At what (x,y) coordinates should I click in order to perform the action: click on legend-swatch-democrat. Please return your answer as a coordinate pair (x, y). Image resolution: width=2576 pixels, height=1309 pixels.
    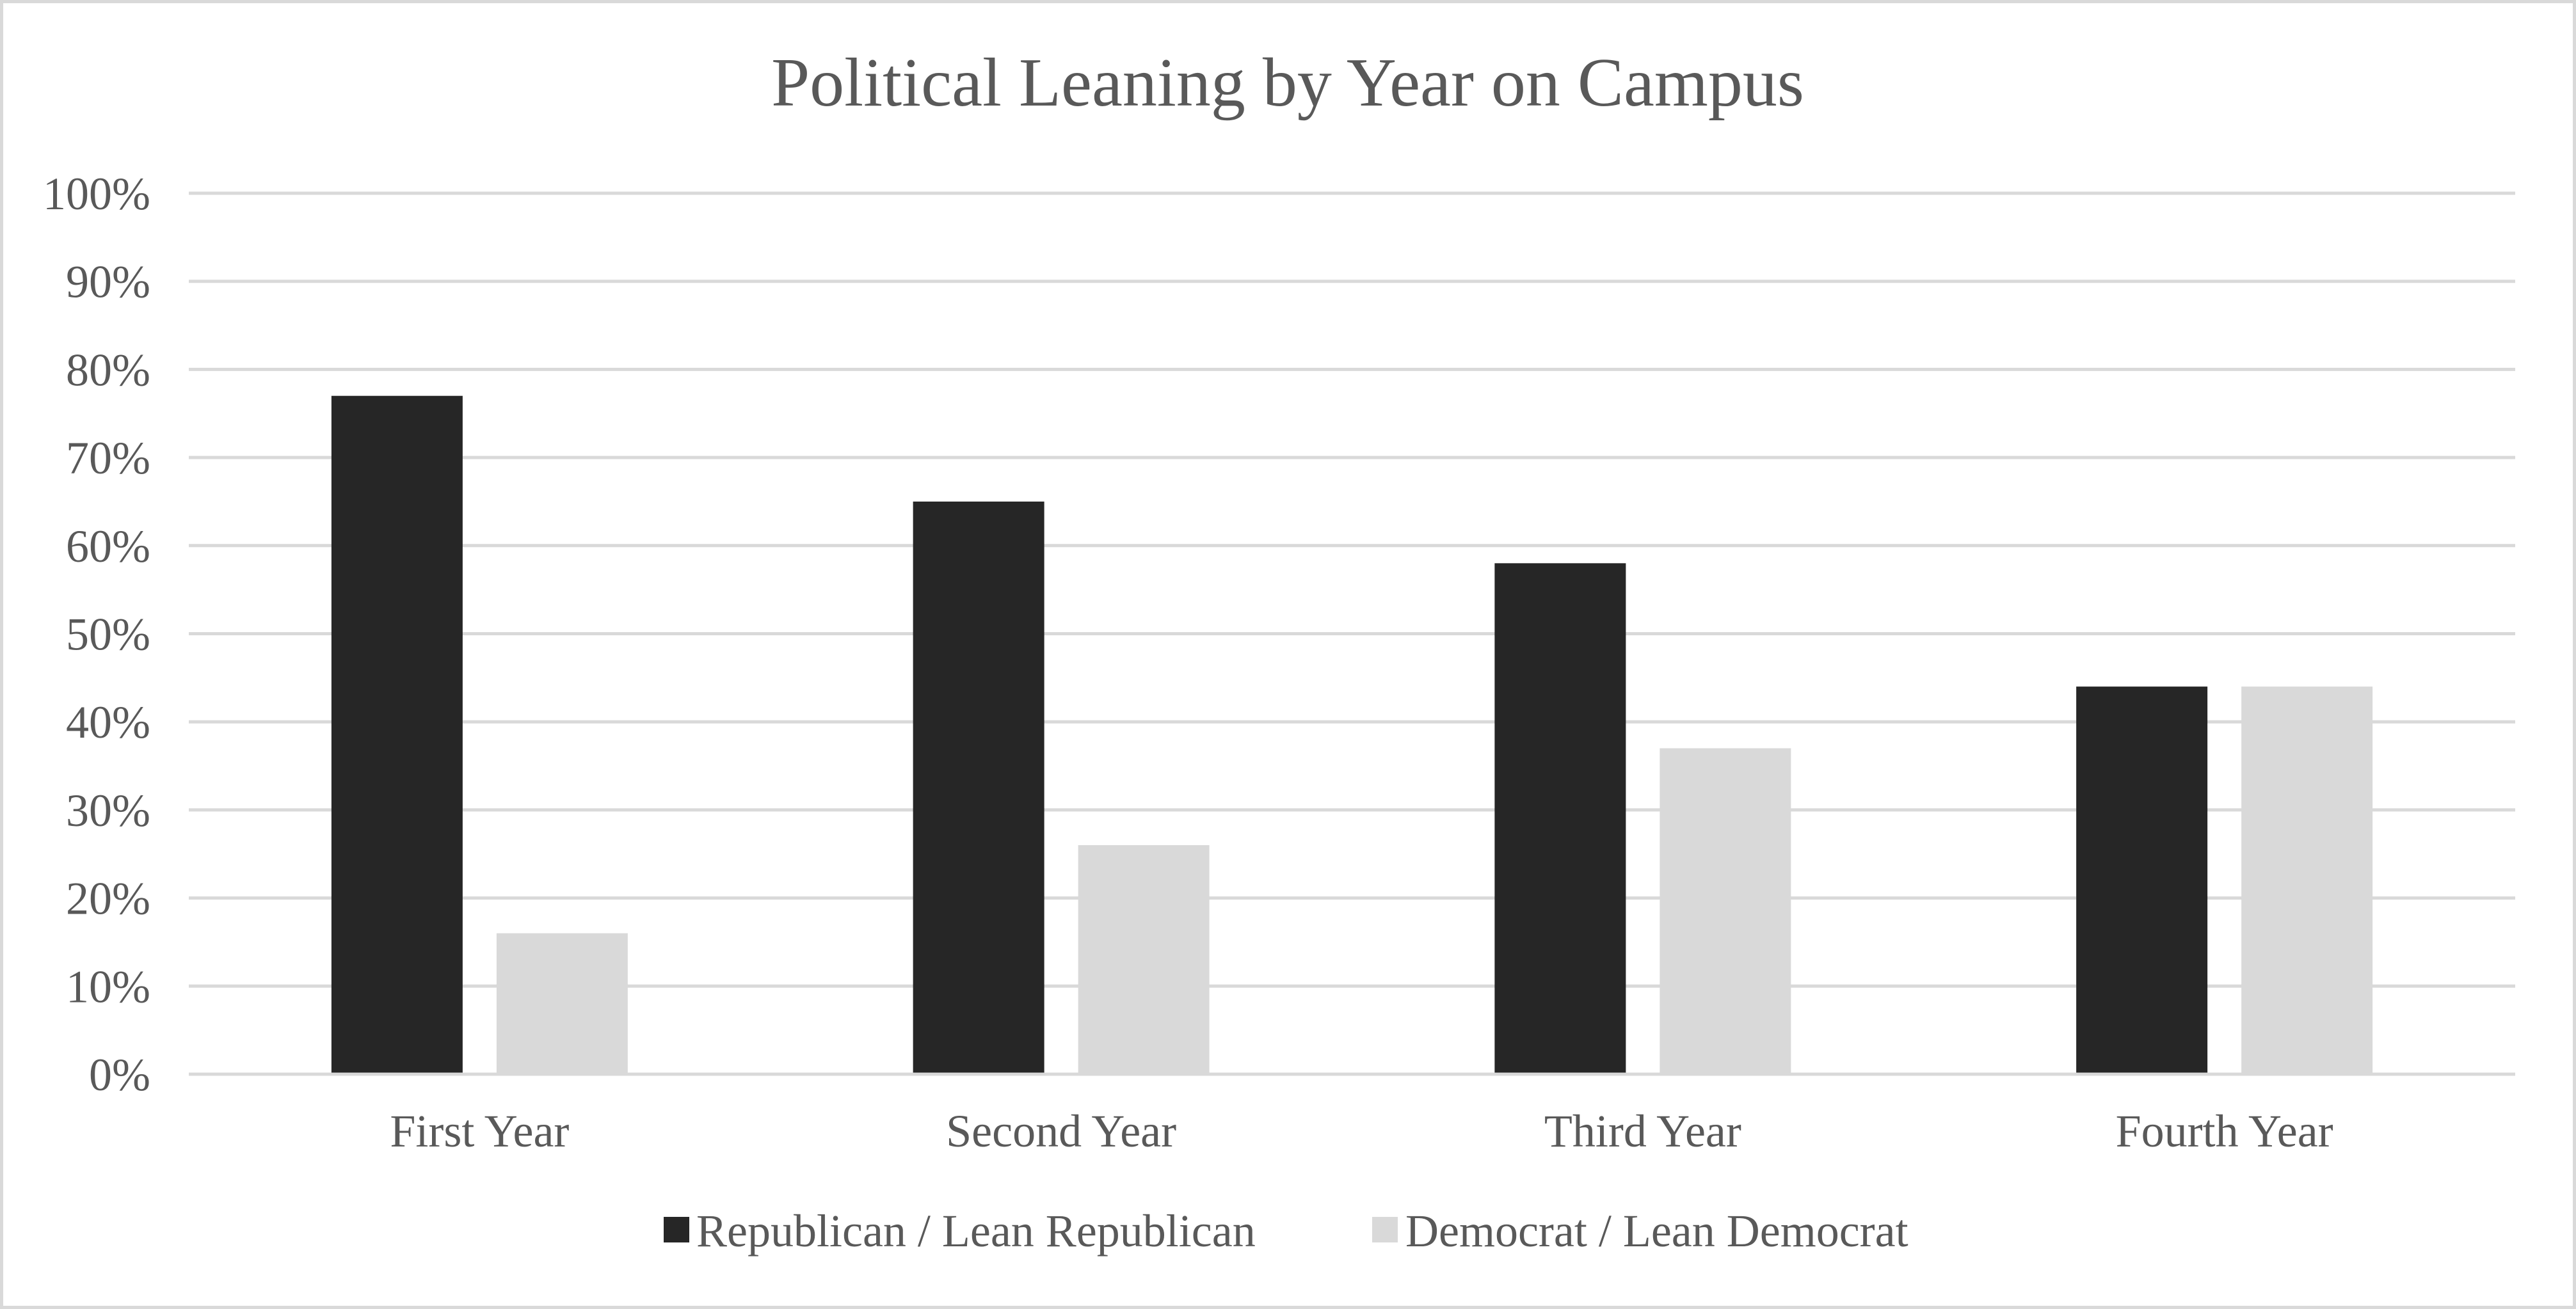
    Looking at the image, I should click on (1385, 1229).